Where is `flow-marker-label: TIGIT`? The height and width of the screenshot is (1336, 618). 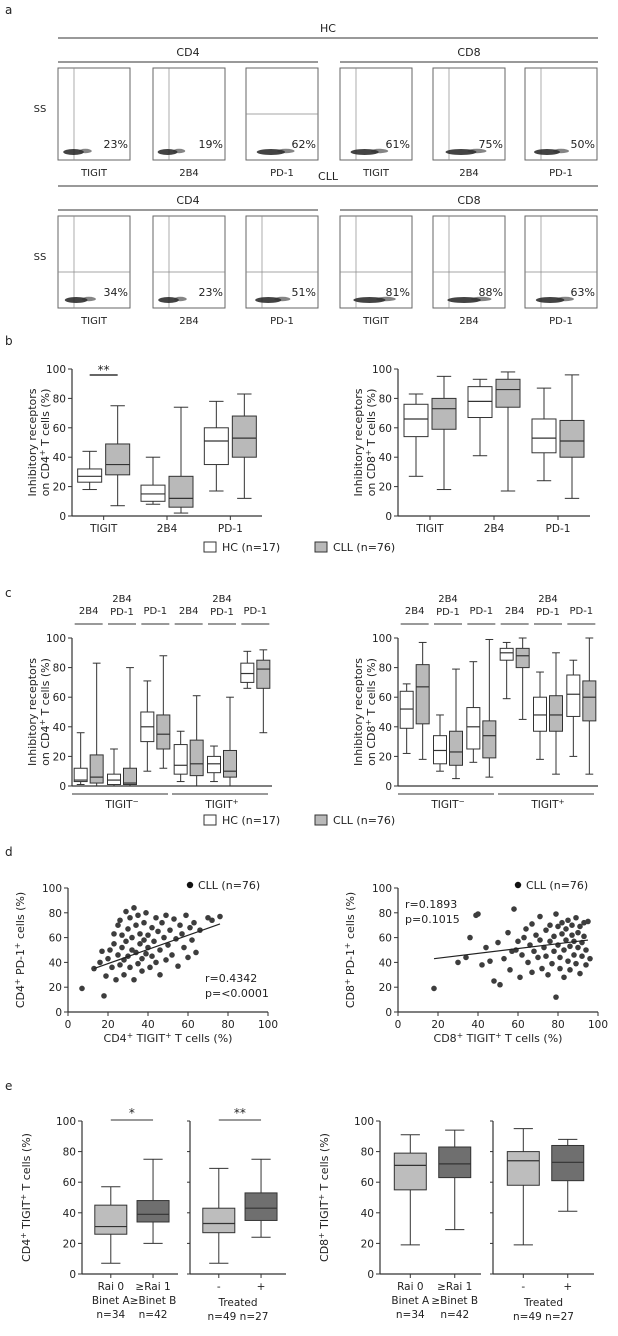
flow-marker-label: TIGIT is located at coordinates (94, 173).